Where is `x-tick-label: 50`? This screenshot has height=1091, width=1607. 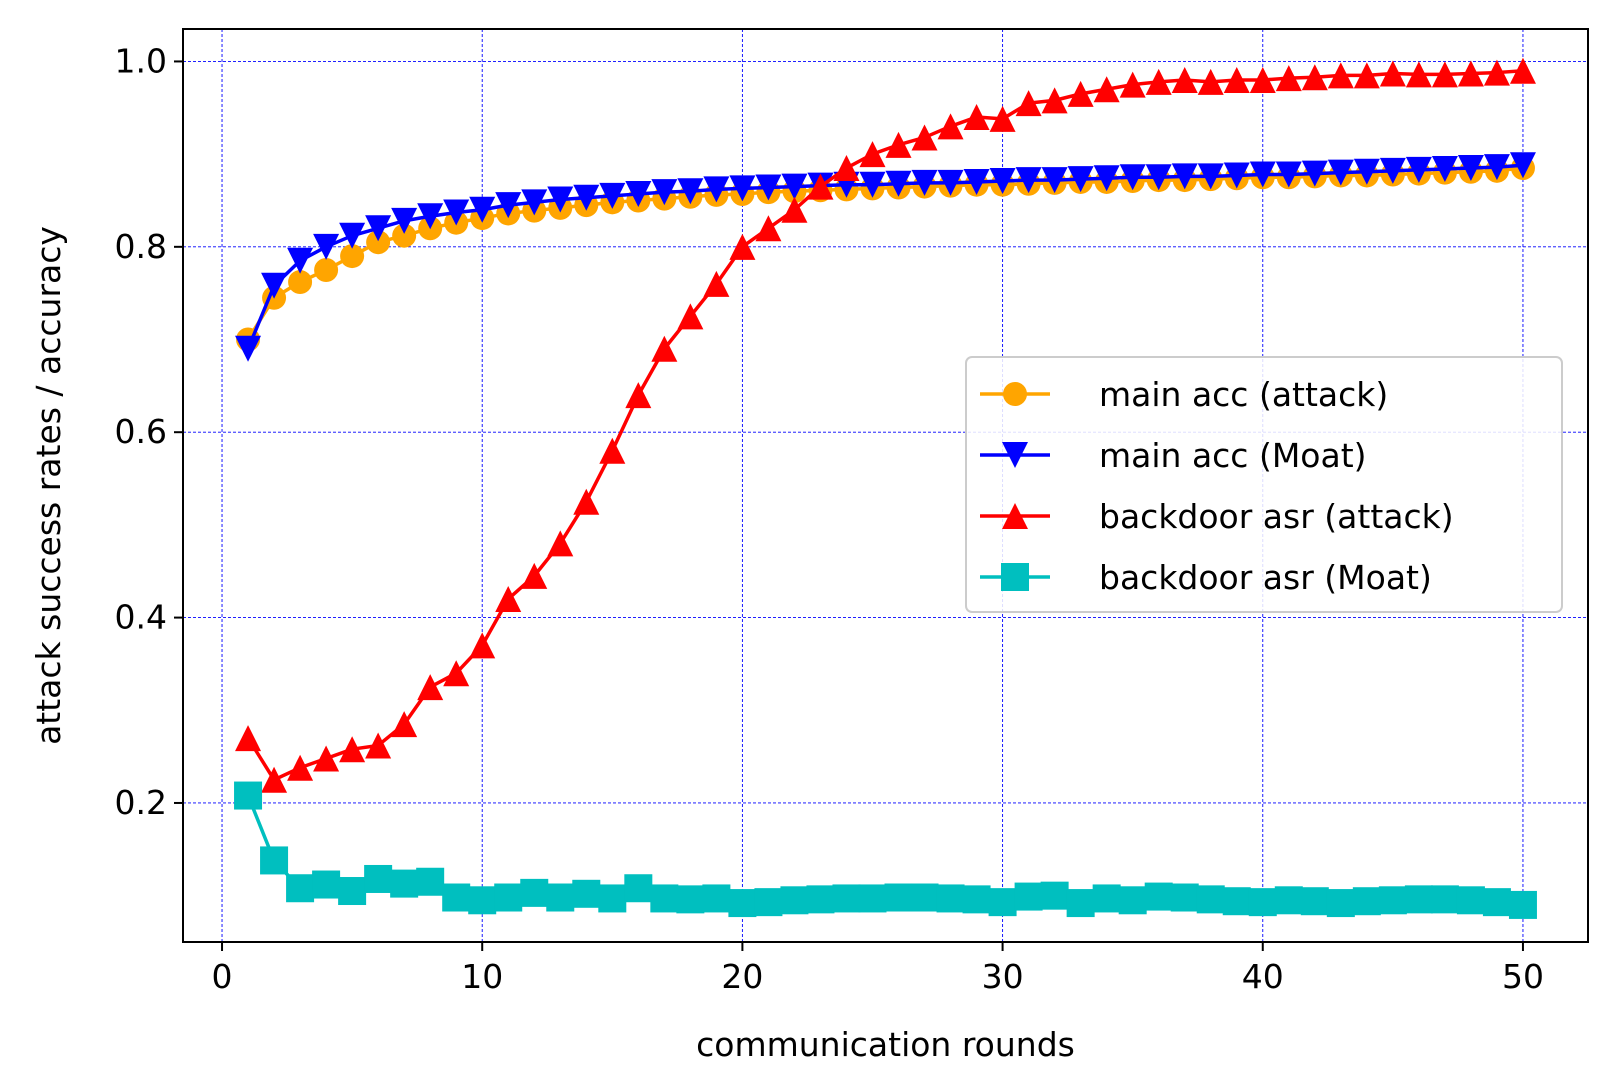 x-tick-label: 50 is located at coordinates (1523, 976).